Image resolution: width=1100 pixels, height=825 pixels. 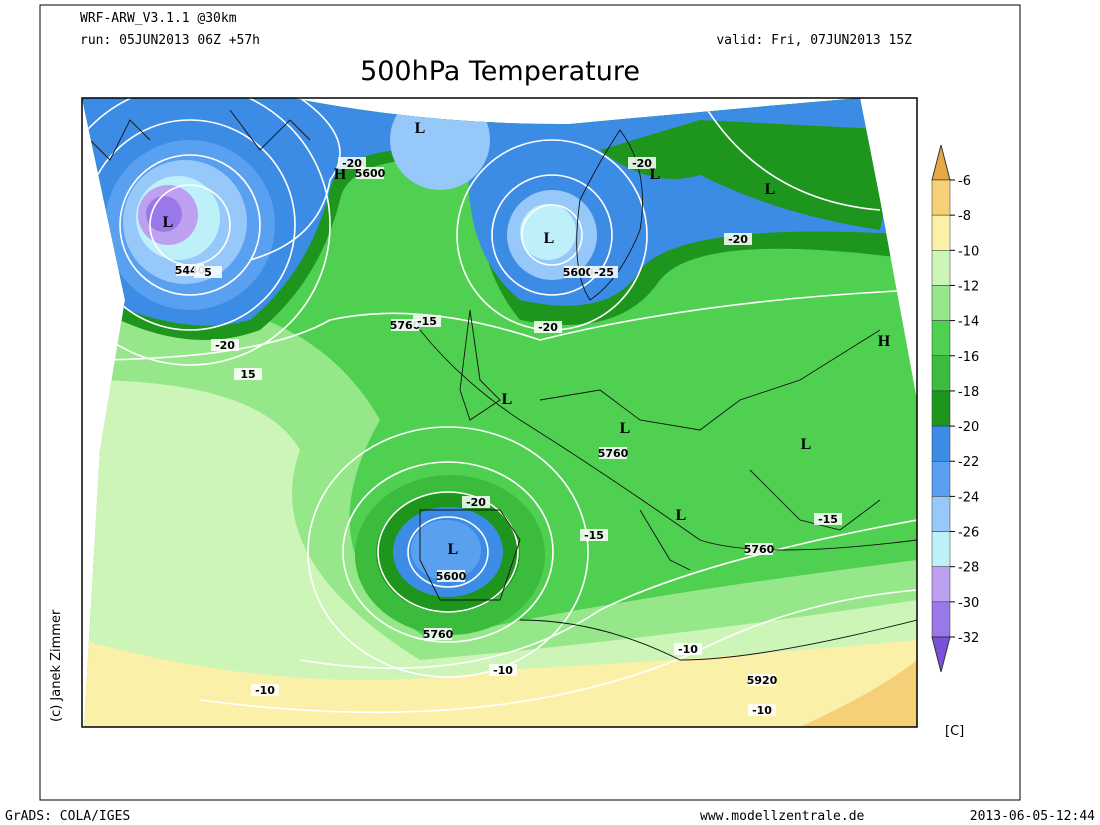 What do you see at coordinates (968, 462) in the screenshot?
I see `colorbar-tick-label: -22` at bounding box center [968, 462].